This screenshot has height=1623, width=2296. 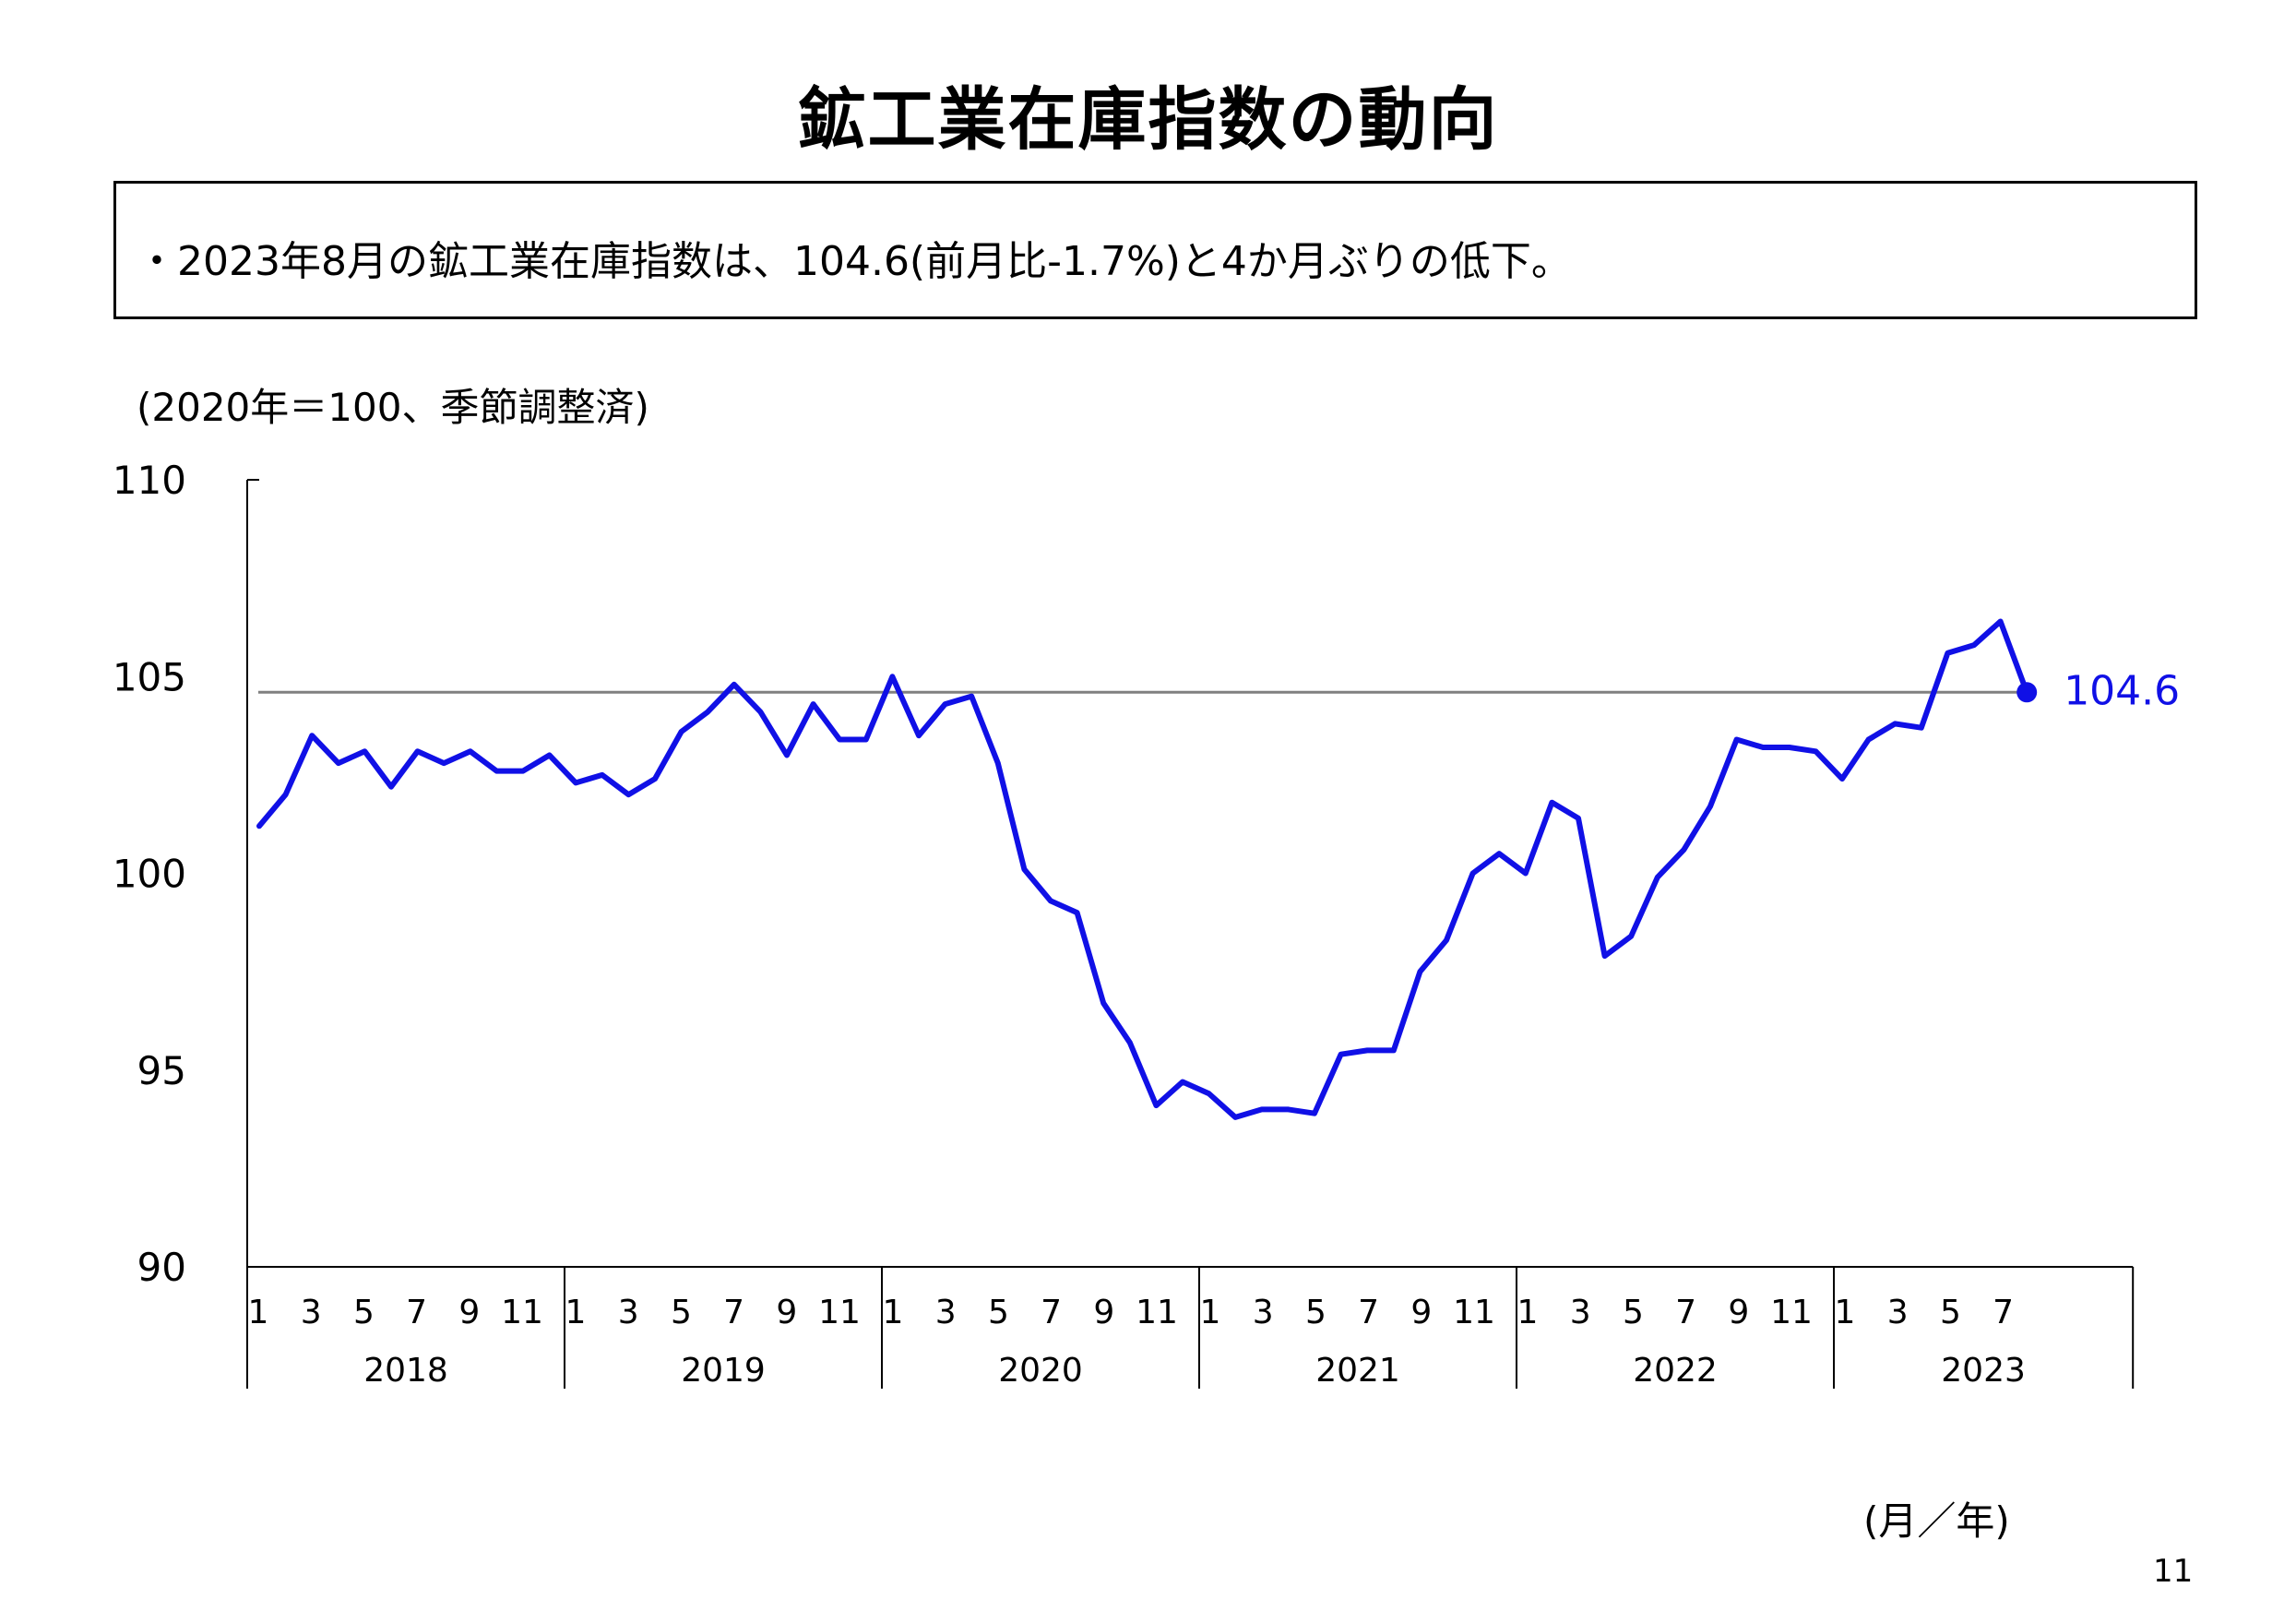 I want to click on y-tick-label: 90, so click(x=162, y=1268).